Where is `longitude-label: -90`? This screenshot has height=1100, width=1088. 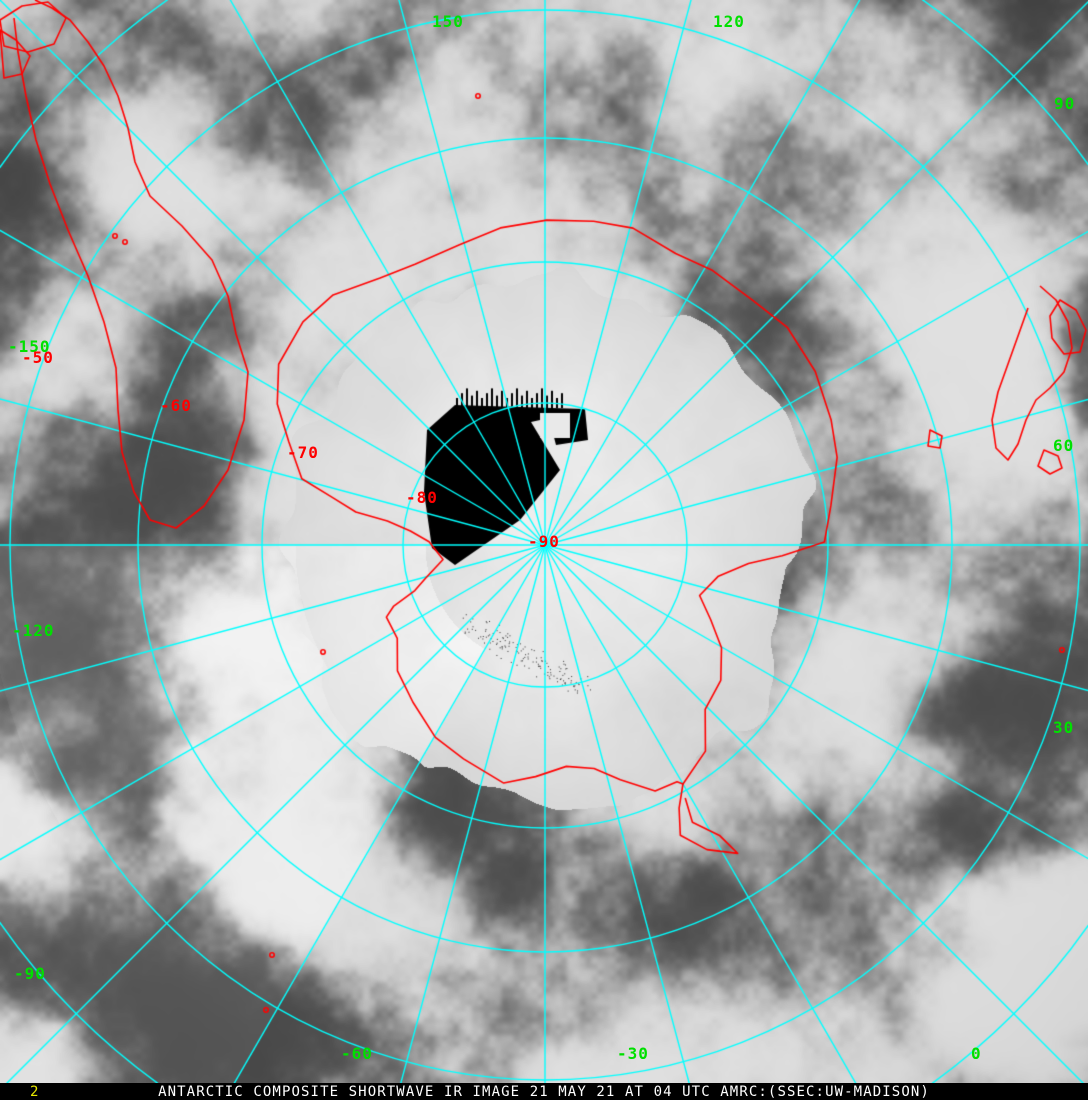 longitude-label: -90 is located at coordinates (30, 973).